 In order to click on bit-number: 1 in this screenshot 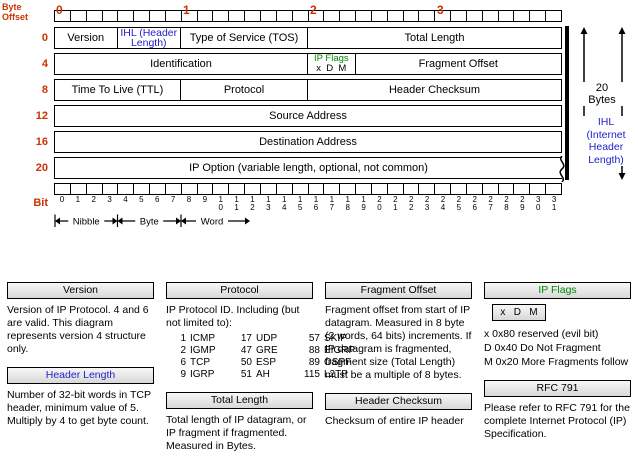, I will do `click(78, 199)`.